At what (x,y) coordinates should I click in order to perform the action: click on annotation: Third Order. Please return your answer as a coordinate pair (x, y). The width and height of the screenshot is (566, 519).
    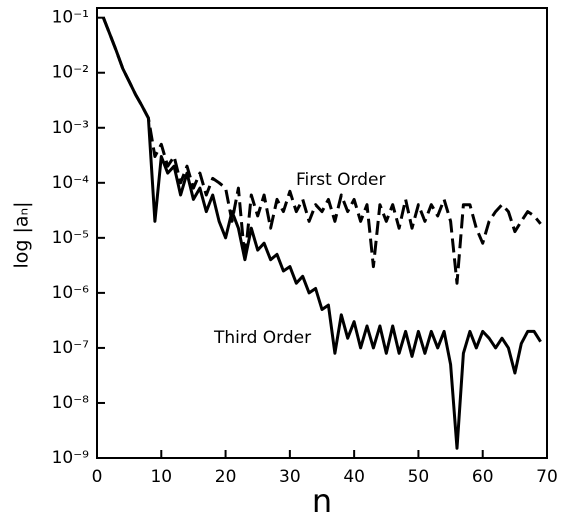
    Looking at the image, I should click on (262, 338).